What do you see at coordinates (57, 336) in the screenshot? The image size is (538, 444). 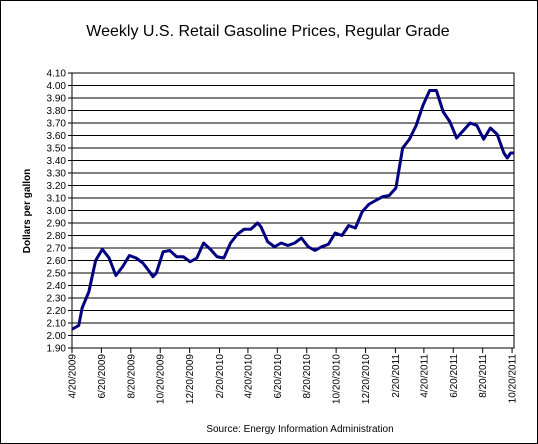 I see `y-tick-label: 2.00` at bounding box center [57, 336].